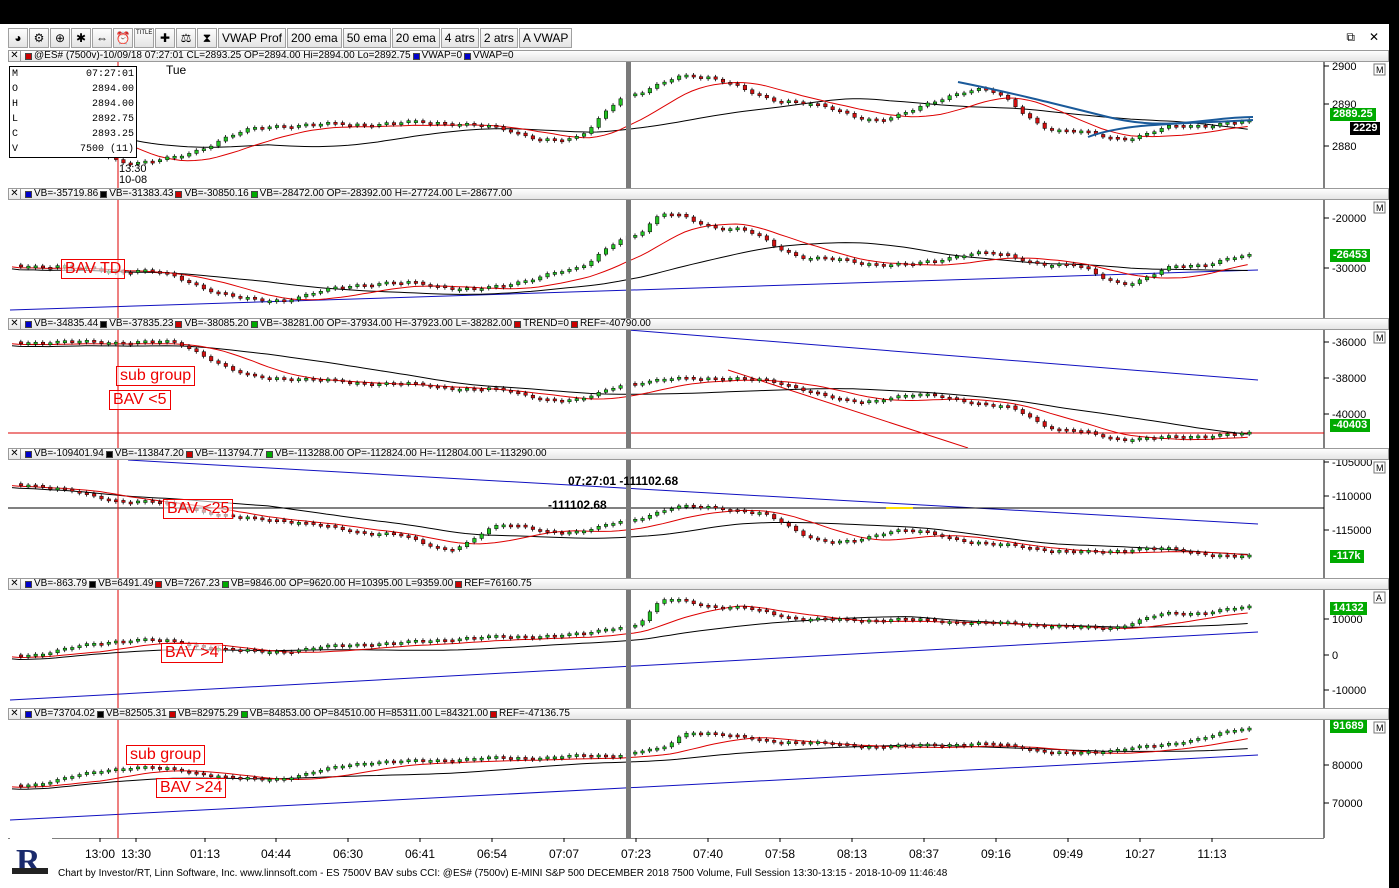 This screenshot has height=888, width=1399. I want to click on vwap-value-2: VWAP=0, so click(493, 55).